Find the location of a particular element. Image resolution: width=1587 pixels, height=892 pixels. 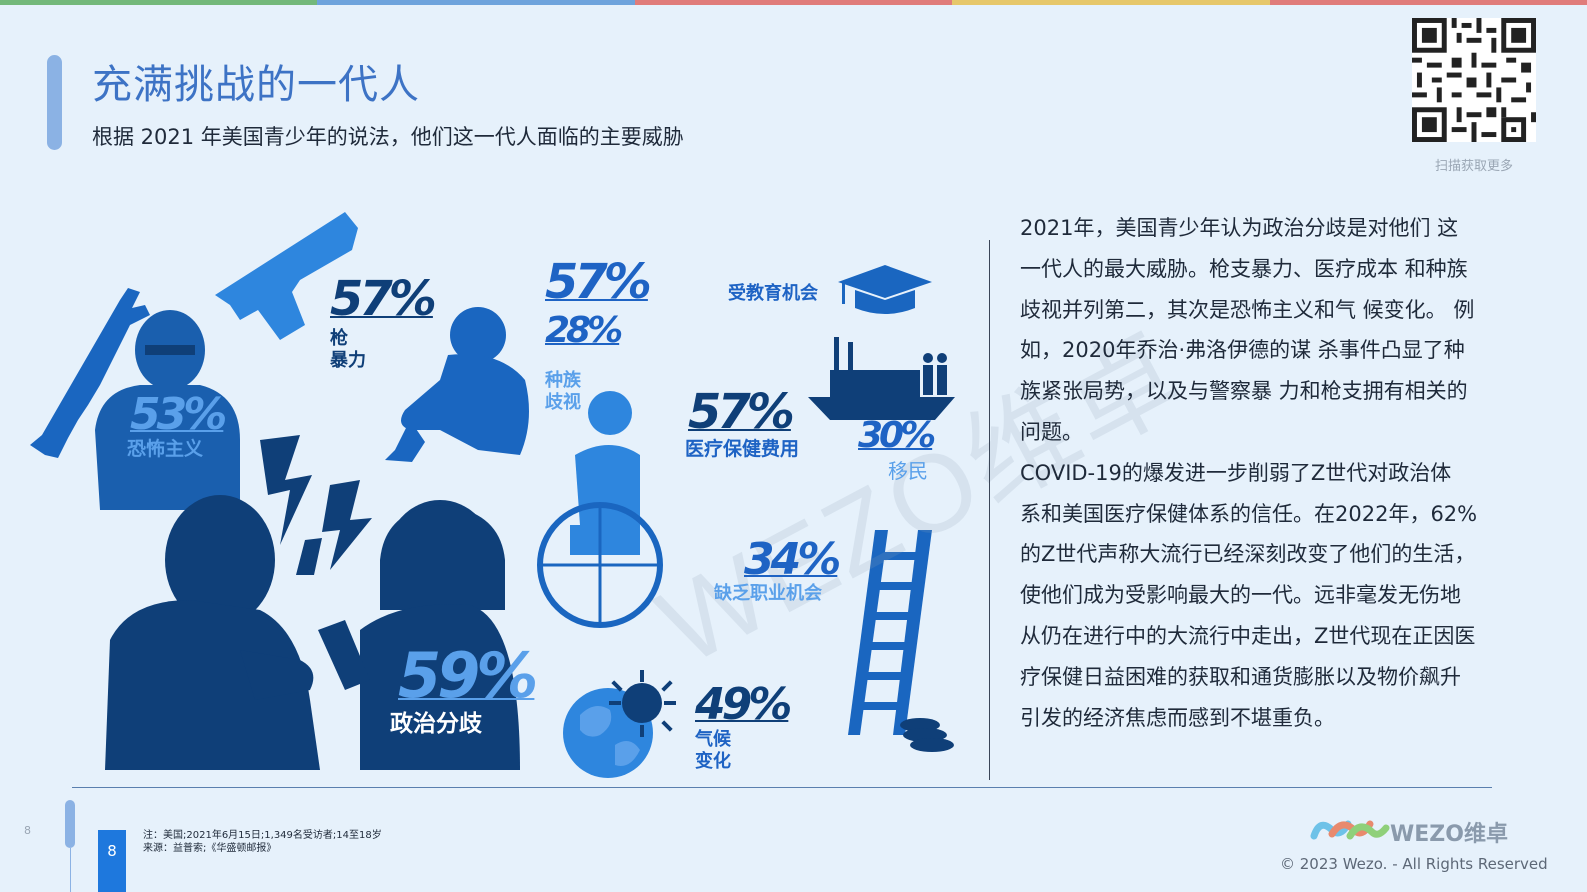

graduation-cap-icon is located at coordinates (885, 289).